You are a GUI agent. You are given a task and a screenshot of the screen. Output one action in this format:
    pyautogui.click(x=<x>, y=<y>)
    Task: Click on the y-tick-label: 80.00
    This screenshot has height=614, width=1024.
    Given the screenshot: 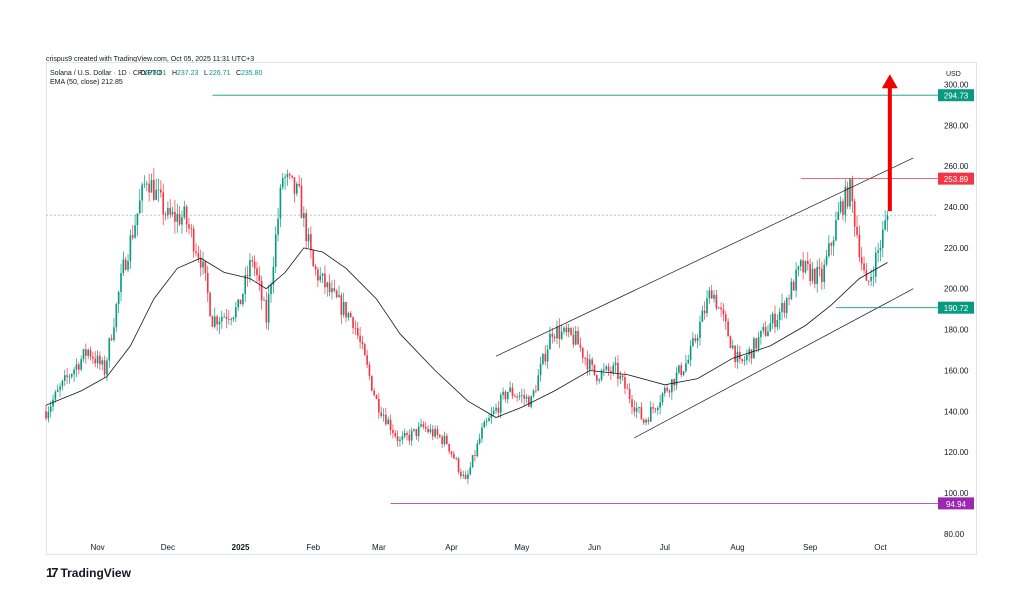 What is the action you would take?
    pyautogui.click(x=954, y=534)
    